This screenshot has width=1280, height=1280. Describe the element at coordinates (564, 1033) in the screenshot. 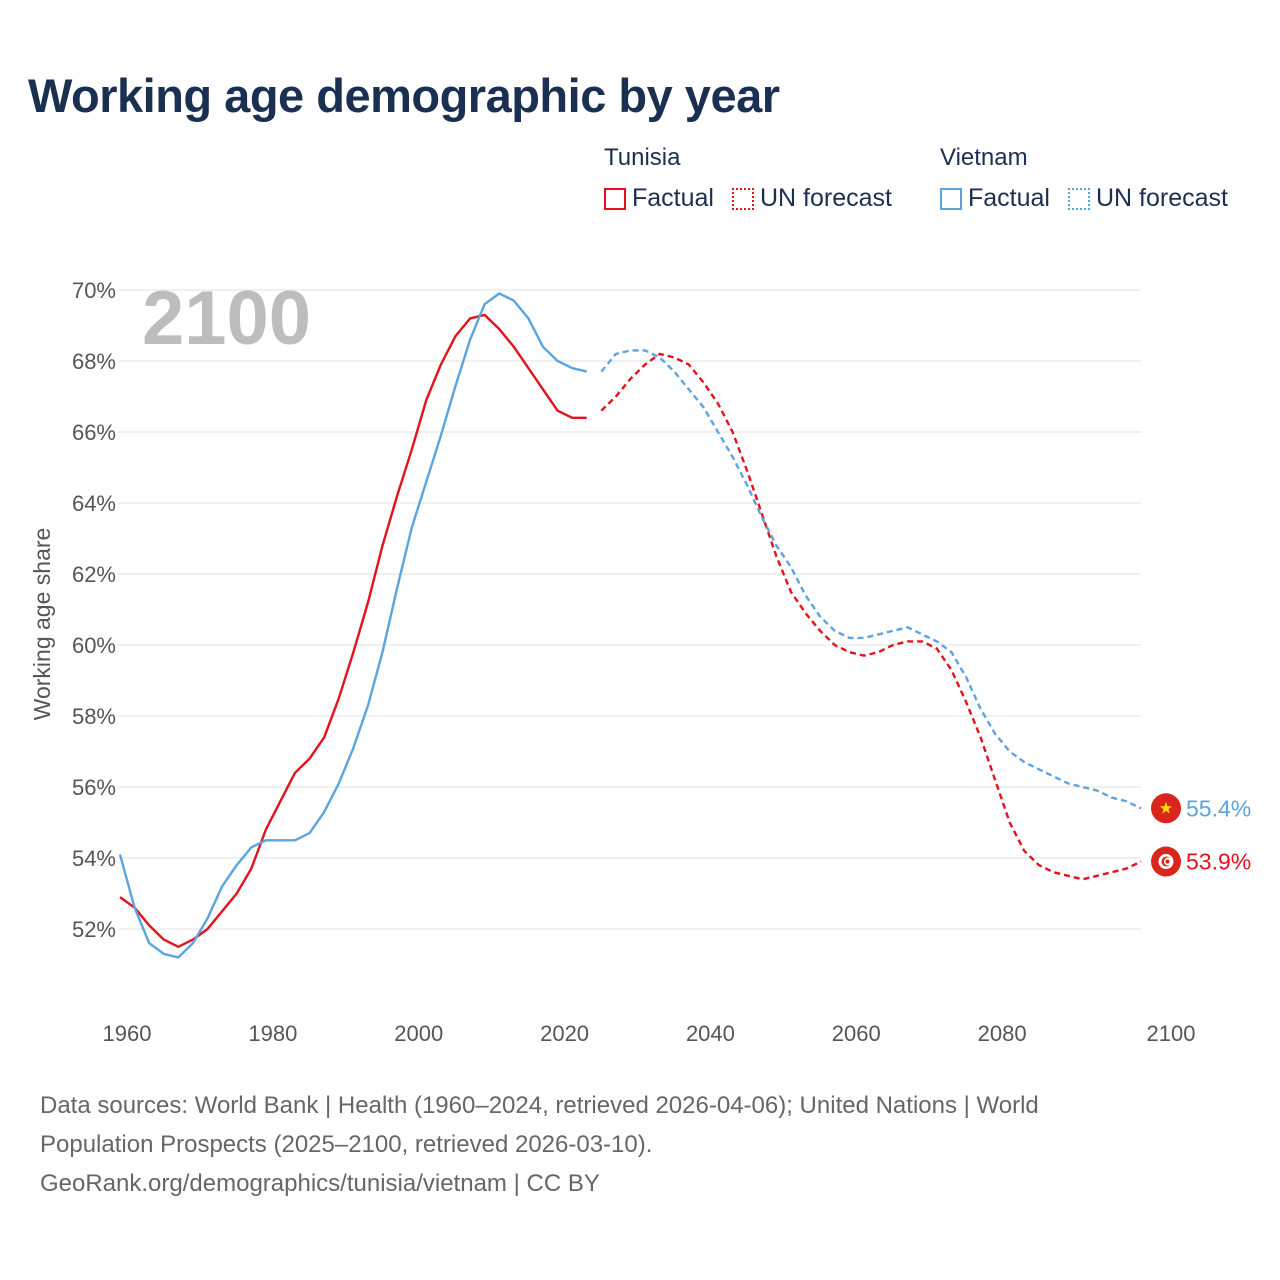

I see `x-tick-label: 2020` at that location.